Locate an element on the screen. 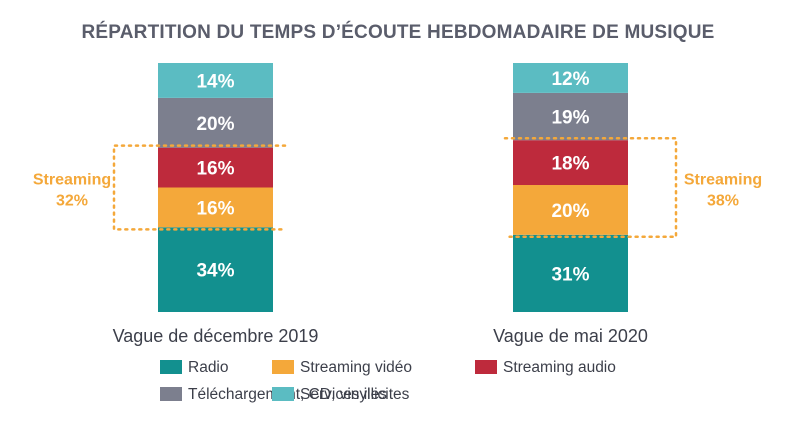  legend-label-services-illicites: Services illicites is located at coordinates (355, 394).